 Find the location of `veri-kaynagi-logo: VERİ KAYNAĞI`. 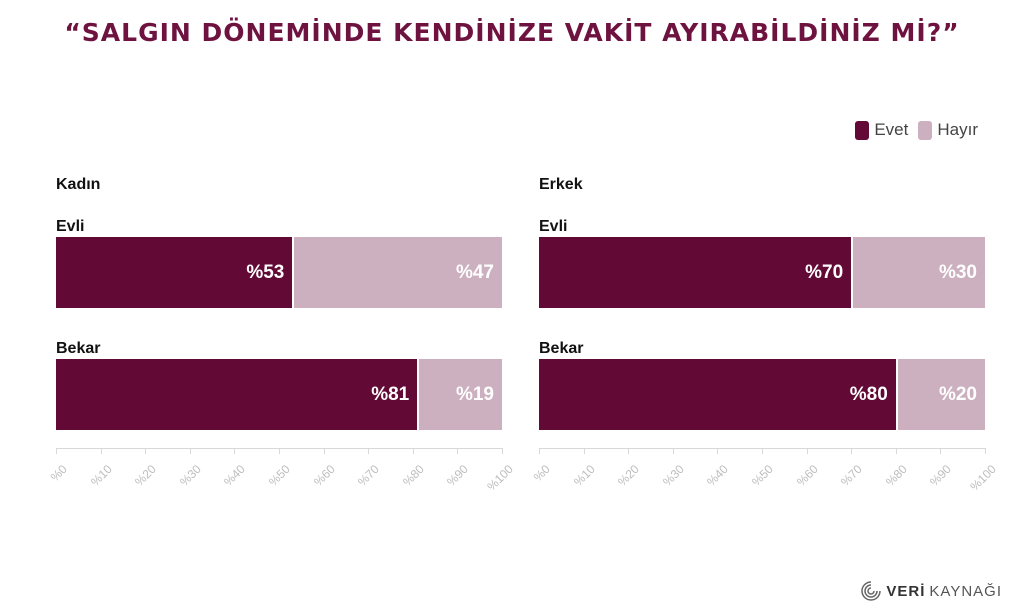

veri-kaynagi-logo: VERİ KAYNAĞI is located at coordinates (931, 591).